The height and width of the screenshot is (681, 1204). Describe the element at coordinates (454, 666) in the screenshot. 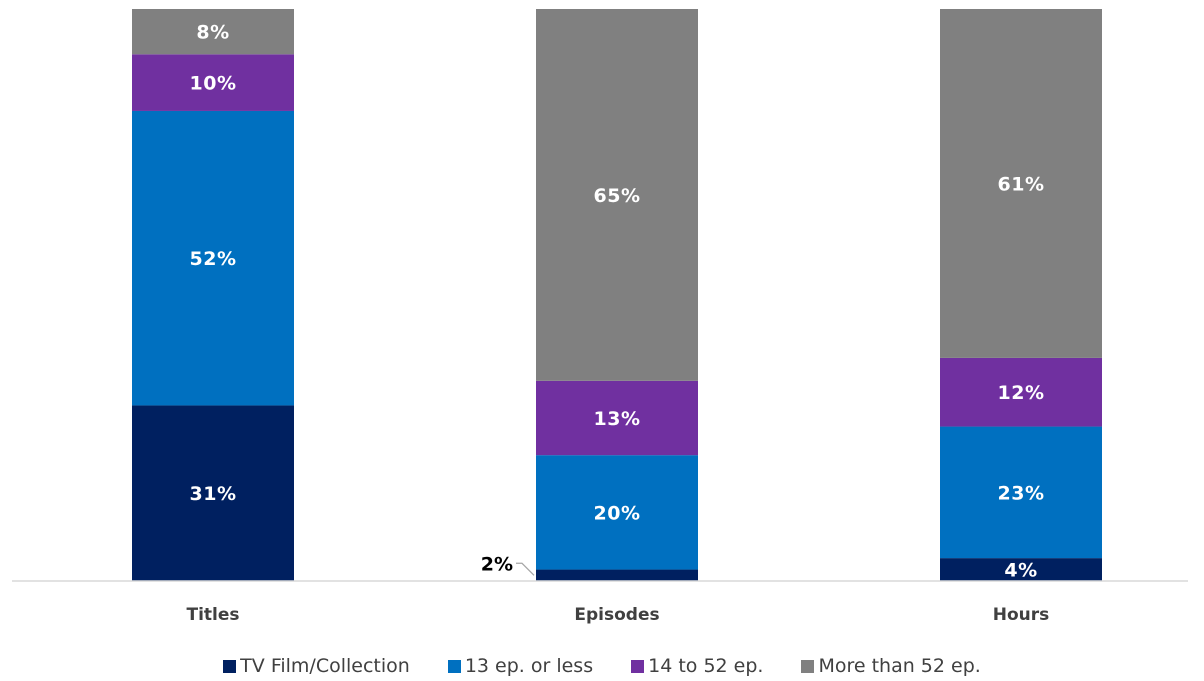

I see `legend-swatch-13-ep-or-less` at that location.